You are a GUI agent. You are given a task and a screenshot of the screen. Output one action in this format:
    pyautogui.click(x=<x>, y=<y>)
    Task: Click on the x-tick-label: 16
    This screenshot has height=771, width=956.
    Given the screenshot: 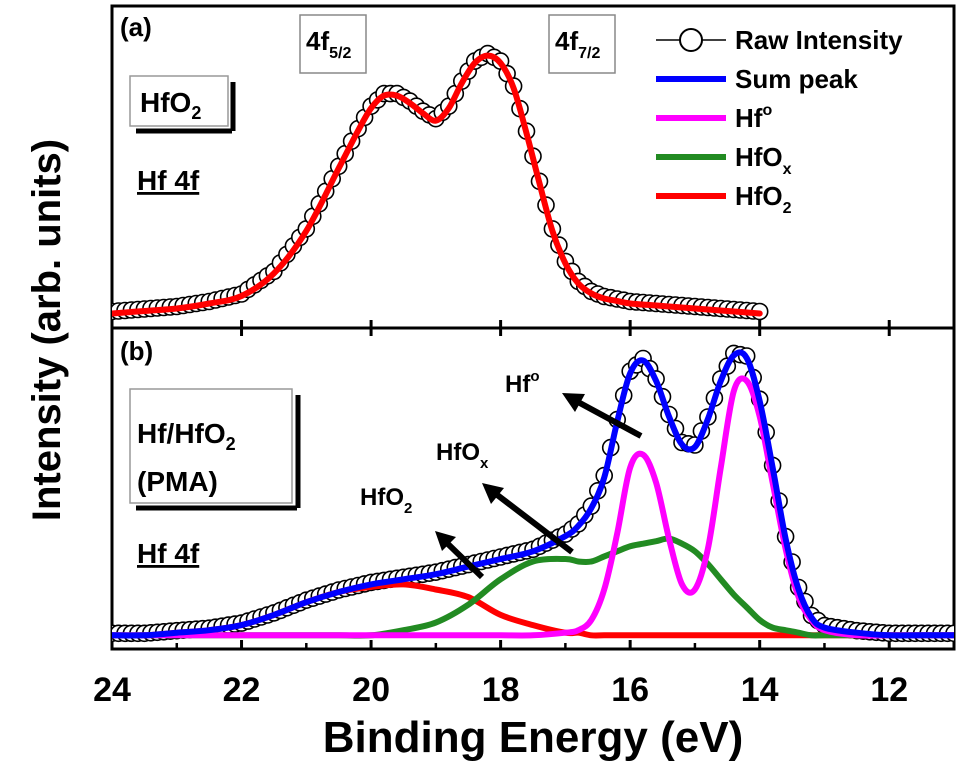 What is the action you would take?
    pyautogui.click(x=630, y=690)
    